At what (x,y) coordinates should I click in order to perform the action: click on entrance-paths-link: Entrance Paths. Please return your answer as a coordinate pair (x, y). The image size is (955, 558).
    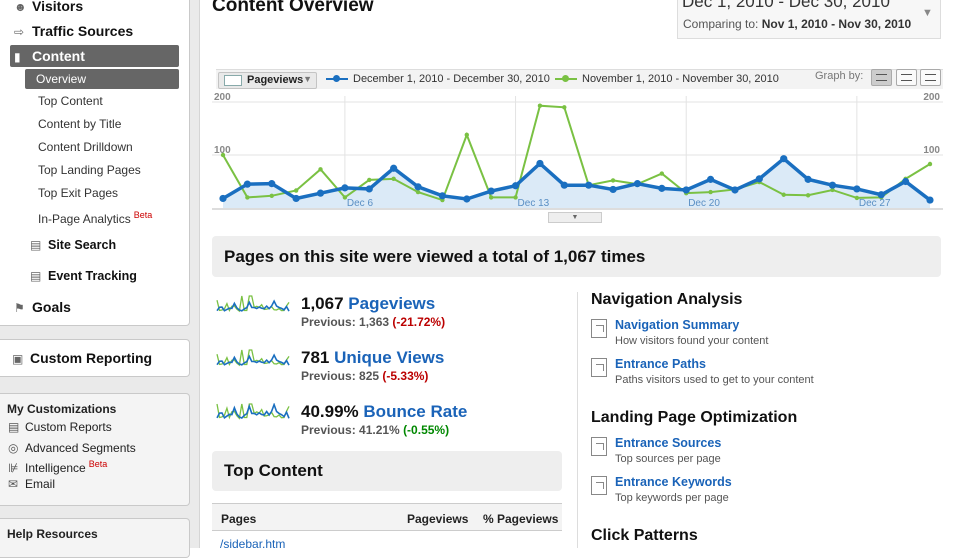
    Looking at the image, I should click on (661, 364).